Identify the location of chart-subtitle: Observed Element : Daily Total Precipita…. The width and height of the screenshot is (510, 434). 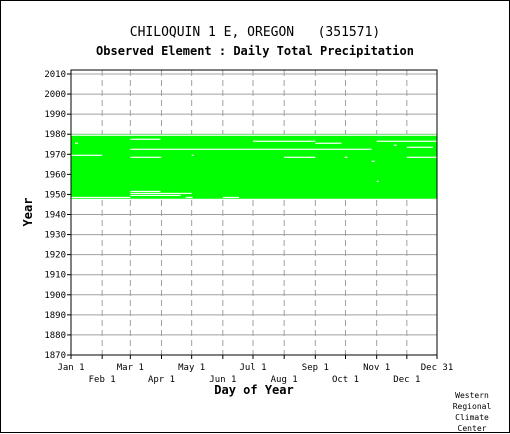
(255, 51).